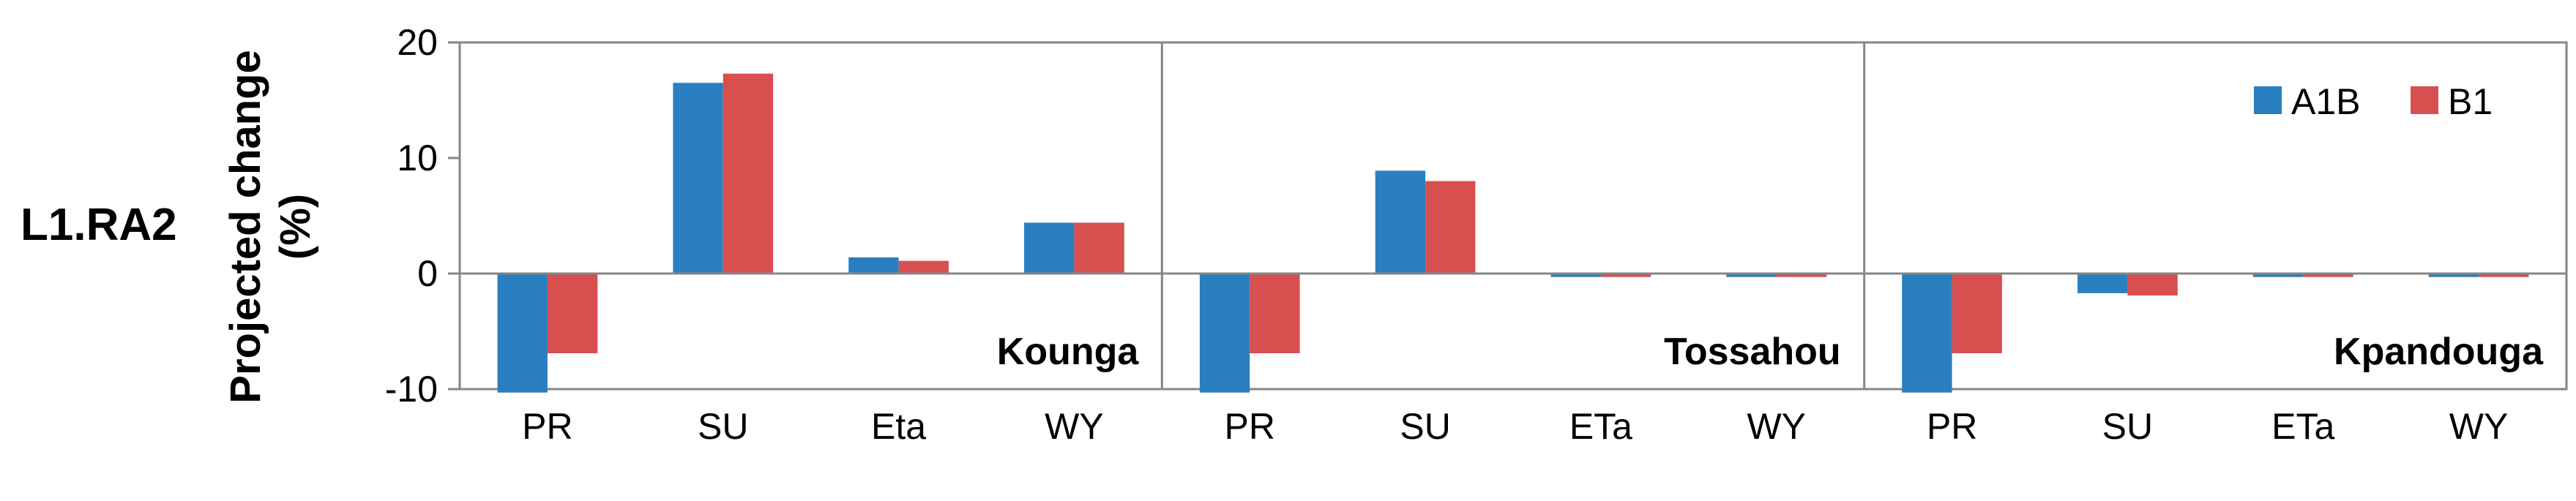 The image size is (2576, 501). Describe the element at coordinates (1068, 352) in the screenshot. I see `panel-label: Kounga` at that location.